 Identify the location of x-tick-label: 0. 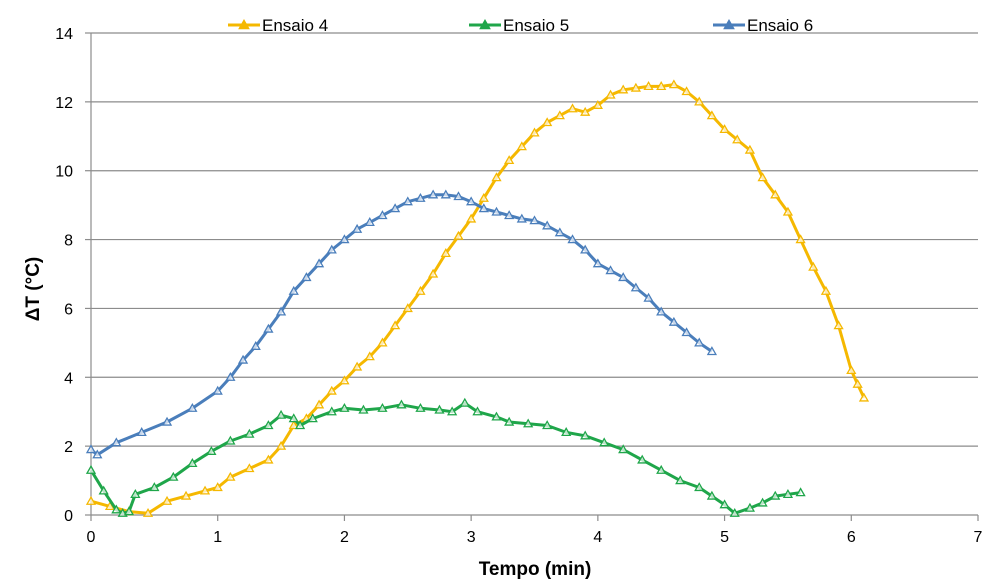
(91, 537).